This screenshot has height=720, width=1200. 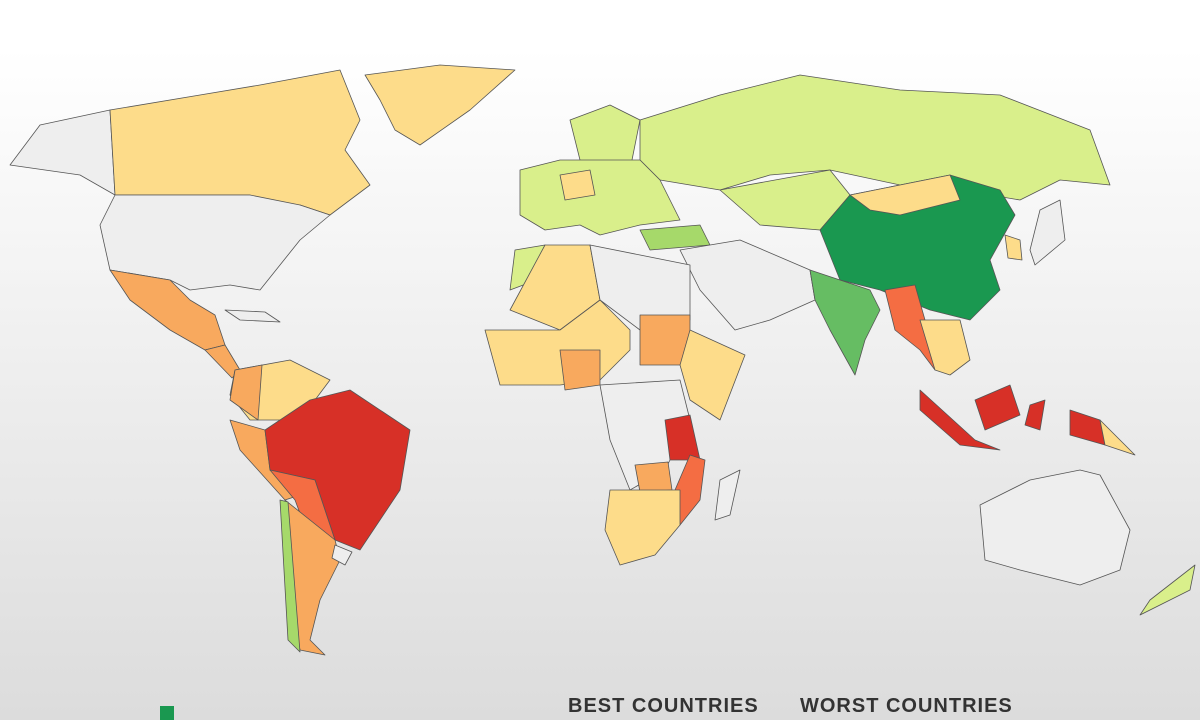 What do you see at coordinates (906, 706) in the screenshot?
I see `legend-worst: WORST COUNTRIES` at bounding box center [906, 706].